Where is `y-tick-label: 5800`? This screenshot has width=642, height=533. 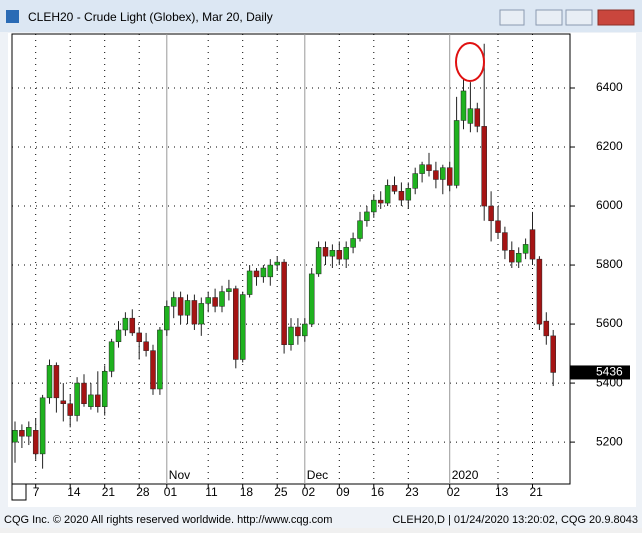
y-tick-label: 5800 is located at coordinates (609, 264).